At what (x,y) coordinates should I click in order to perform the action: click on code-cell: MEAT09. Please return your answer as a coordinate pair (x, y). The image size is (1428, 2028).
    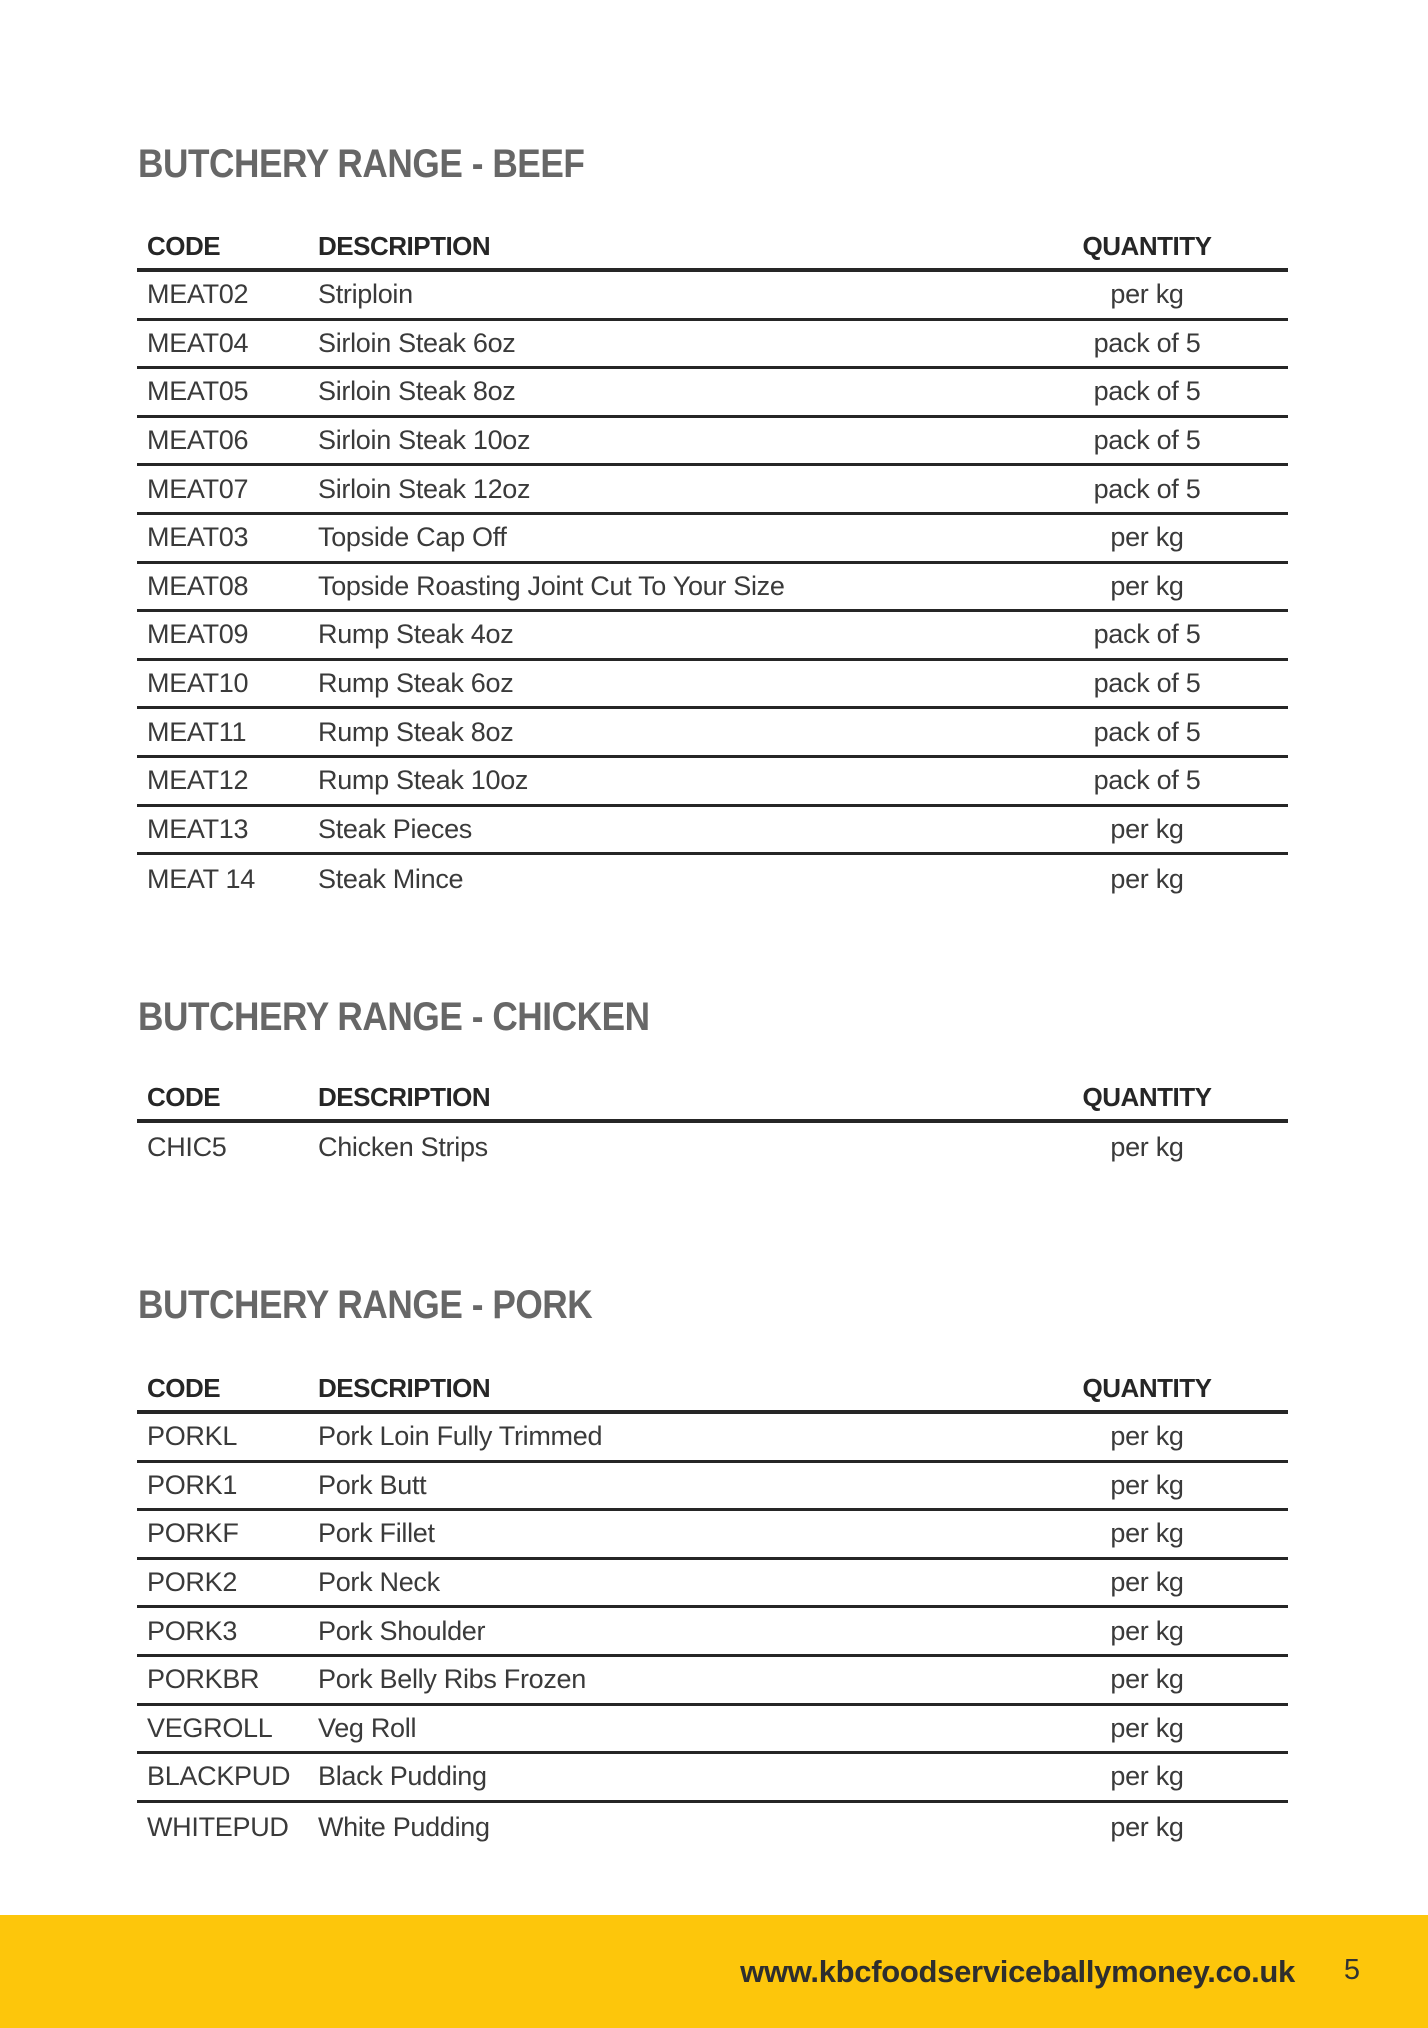
    Looking at the image, I should click on (227, 636).